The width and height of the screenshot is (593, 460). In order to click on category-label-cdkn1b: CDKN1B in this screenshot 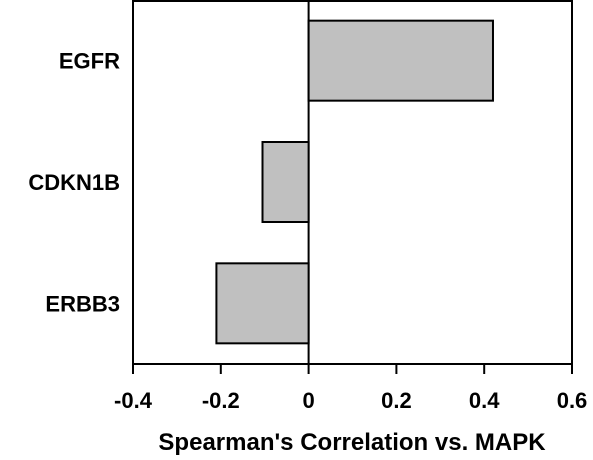, I will do `click(74, 182)`.